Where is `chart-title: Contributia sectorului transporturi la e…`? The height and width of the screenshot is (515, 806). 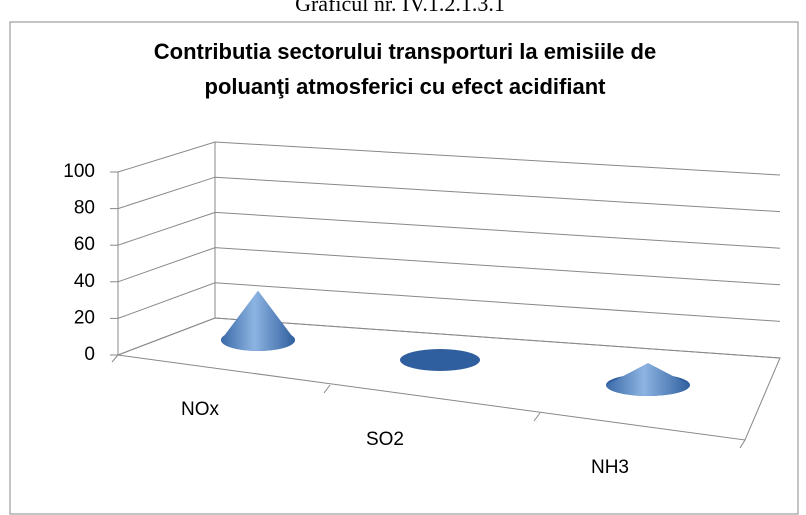 chart-title: Contributia sectorului transporturi la e… is located at coordinates (405, 51).